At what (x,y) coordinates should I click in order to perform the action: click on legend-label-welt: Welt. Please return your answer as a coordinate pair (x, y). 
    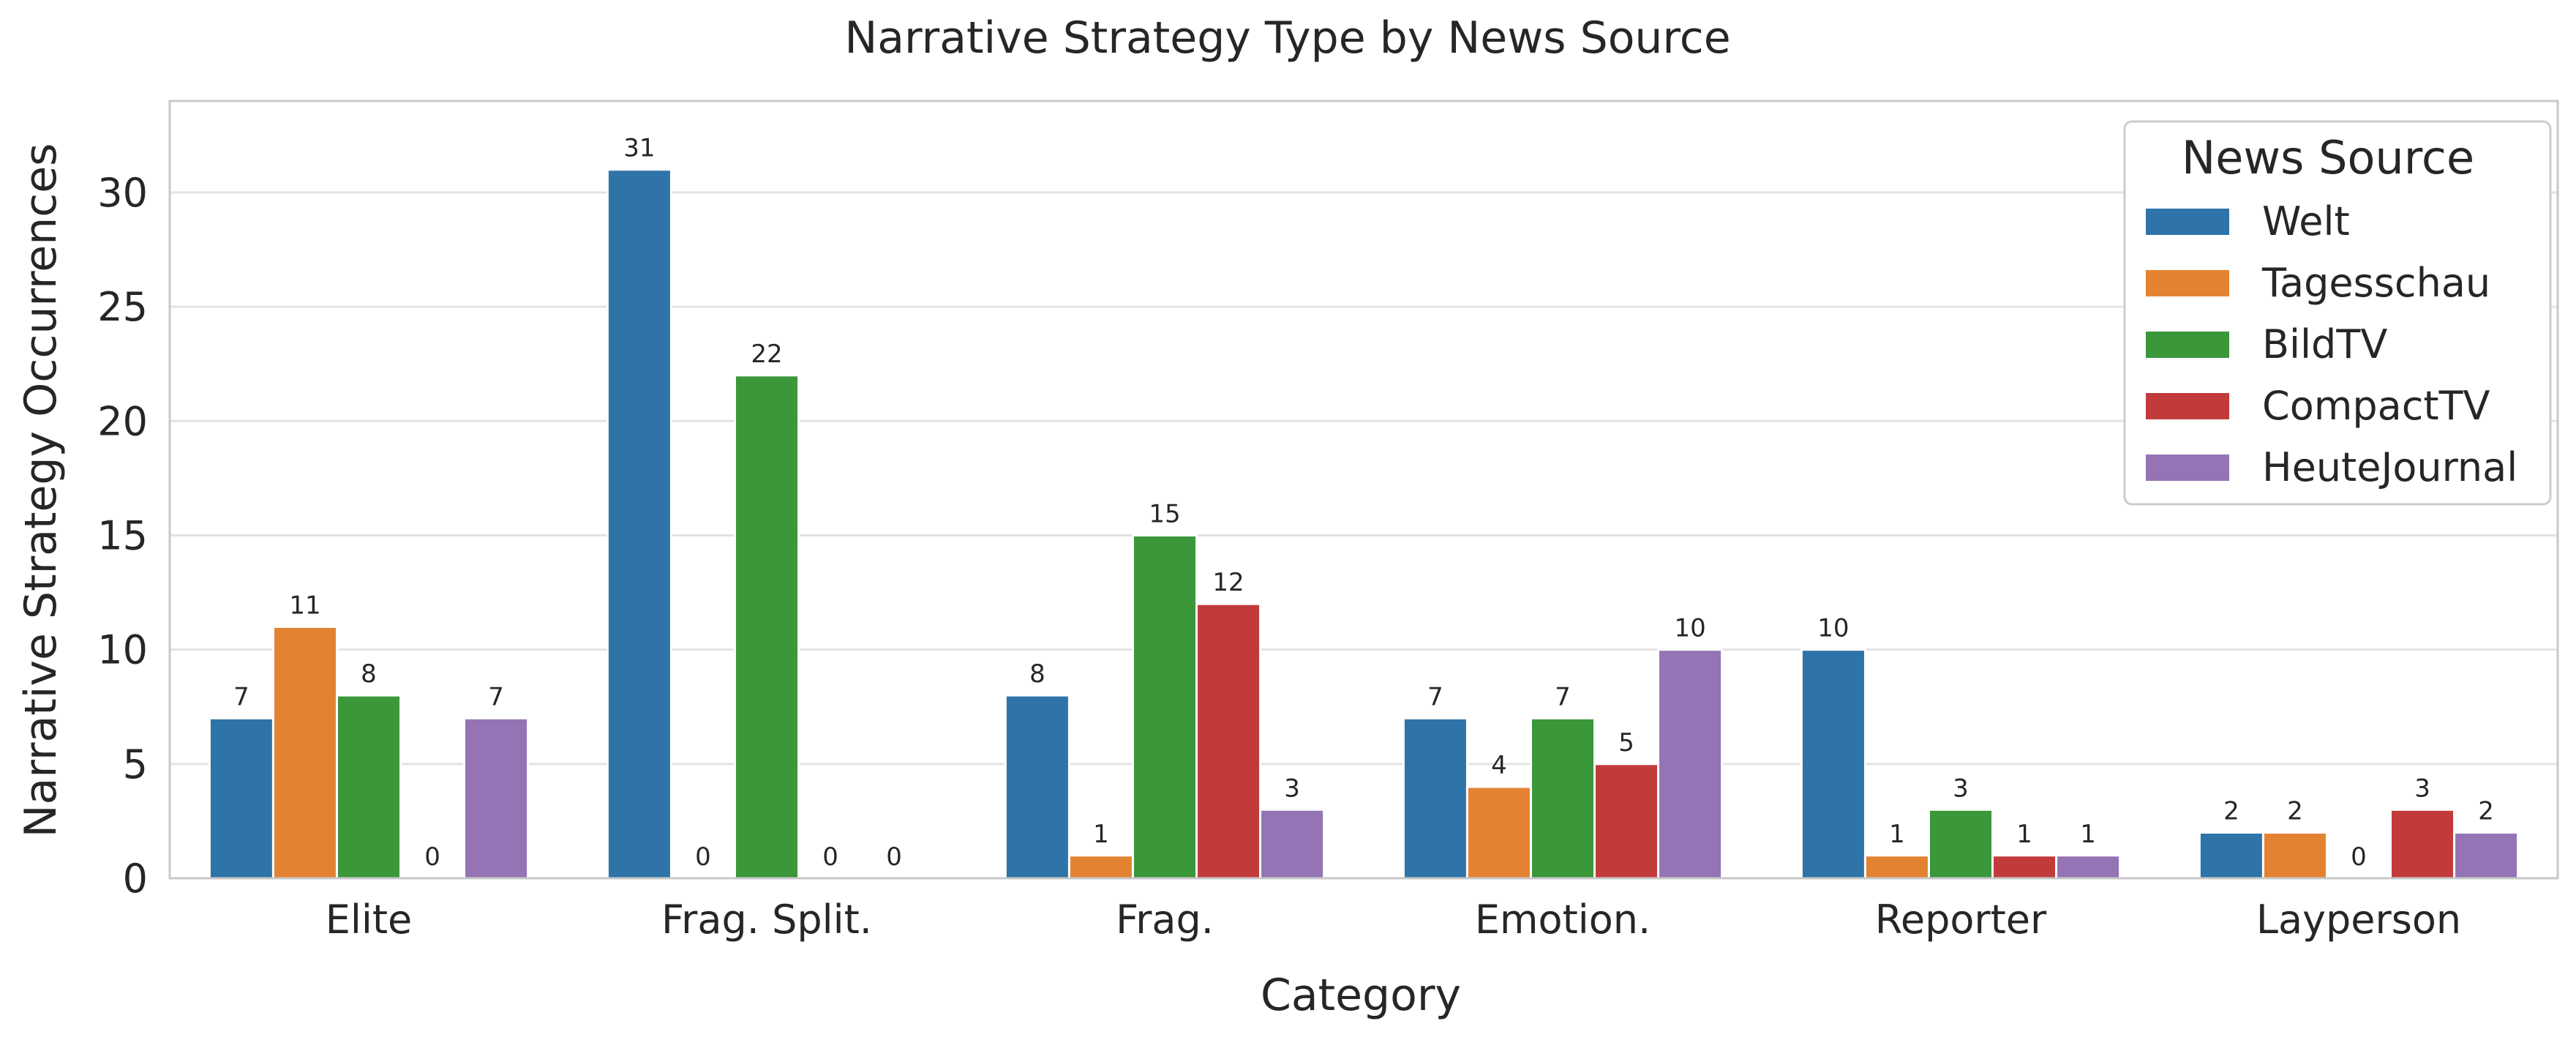
    Looking at the image, I should click on (2306, 221).